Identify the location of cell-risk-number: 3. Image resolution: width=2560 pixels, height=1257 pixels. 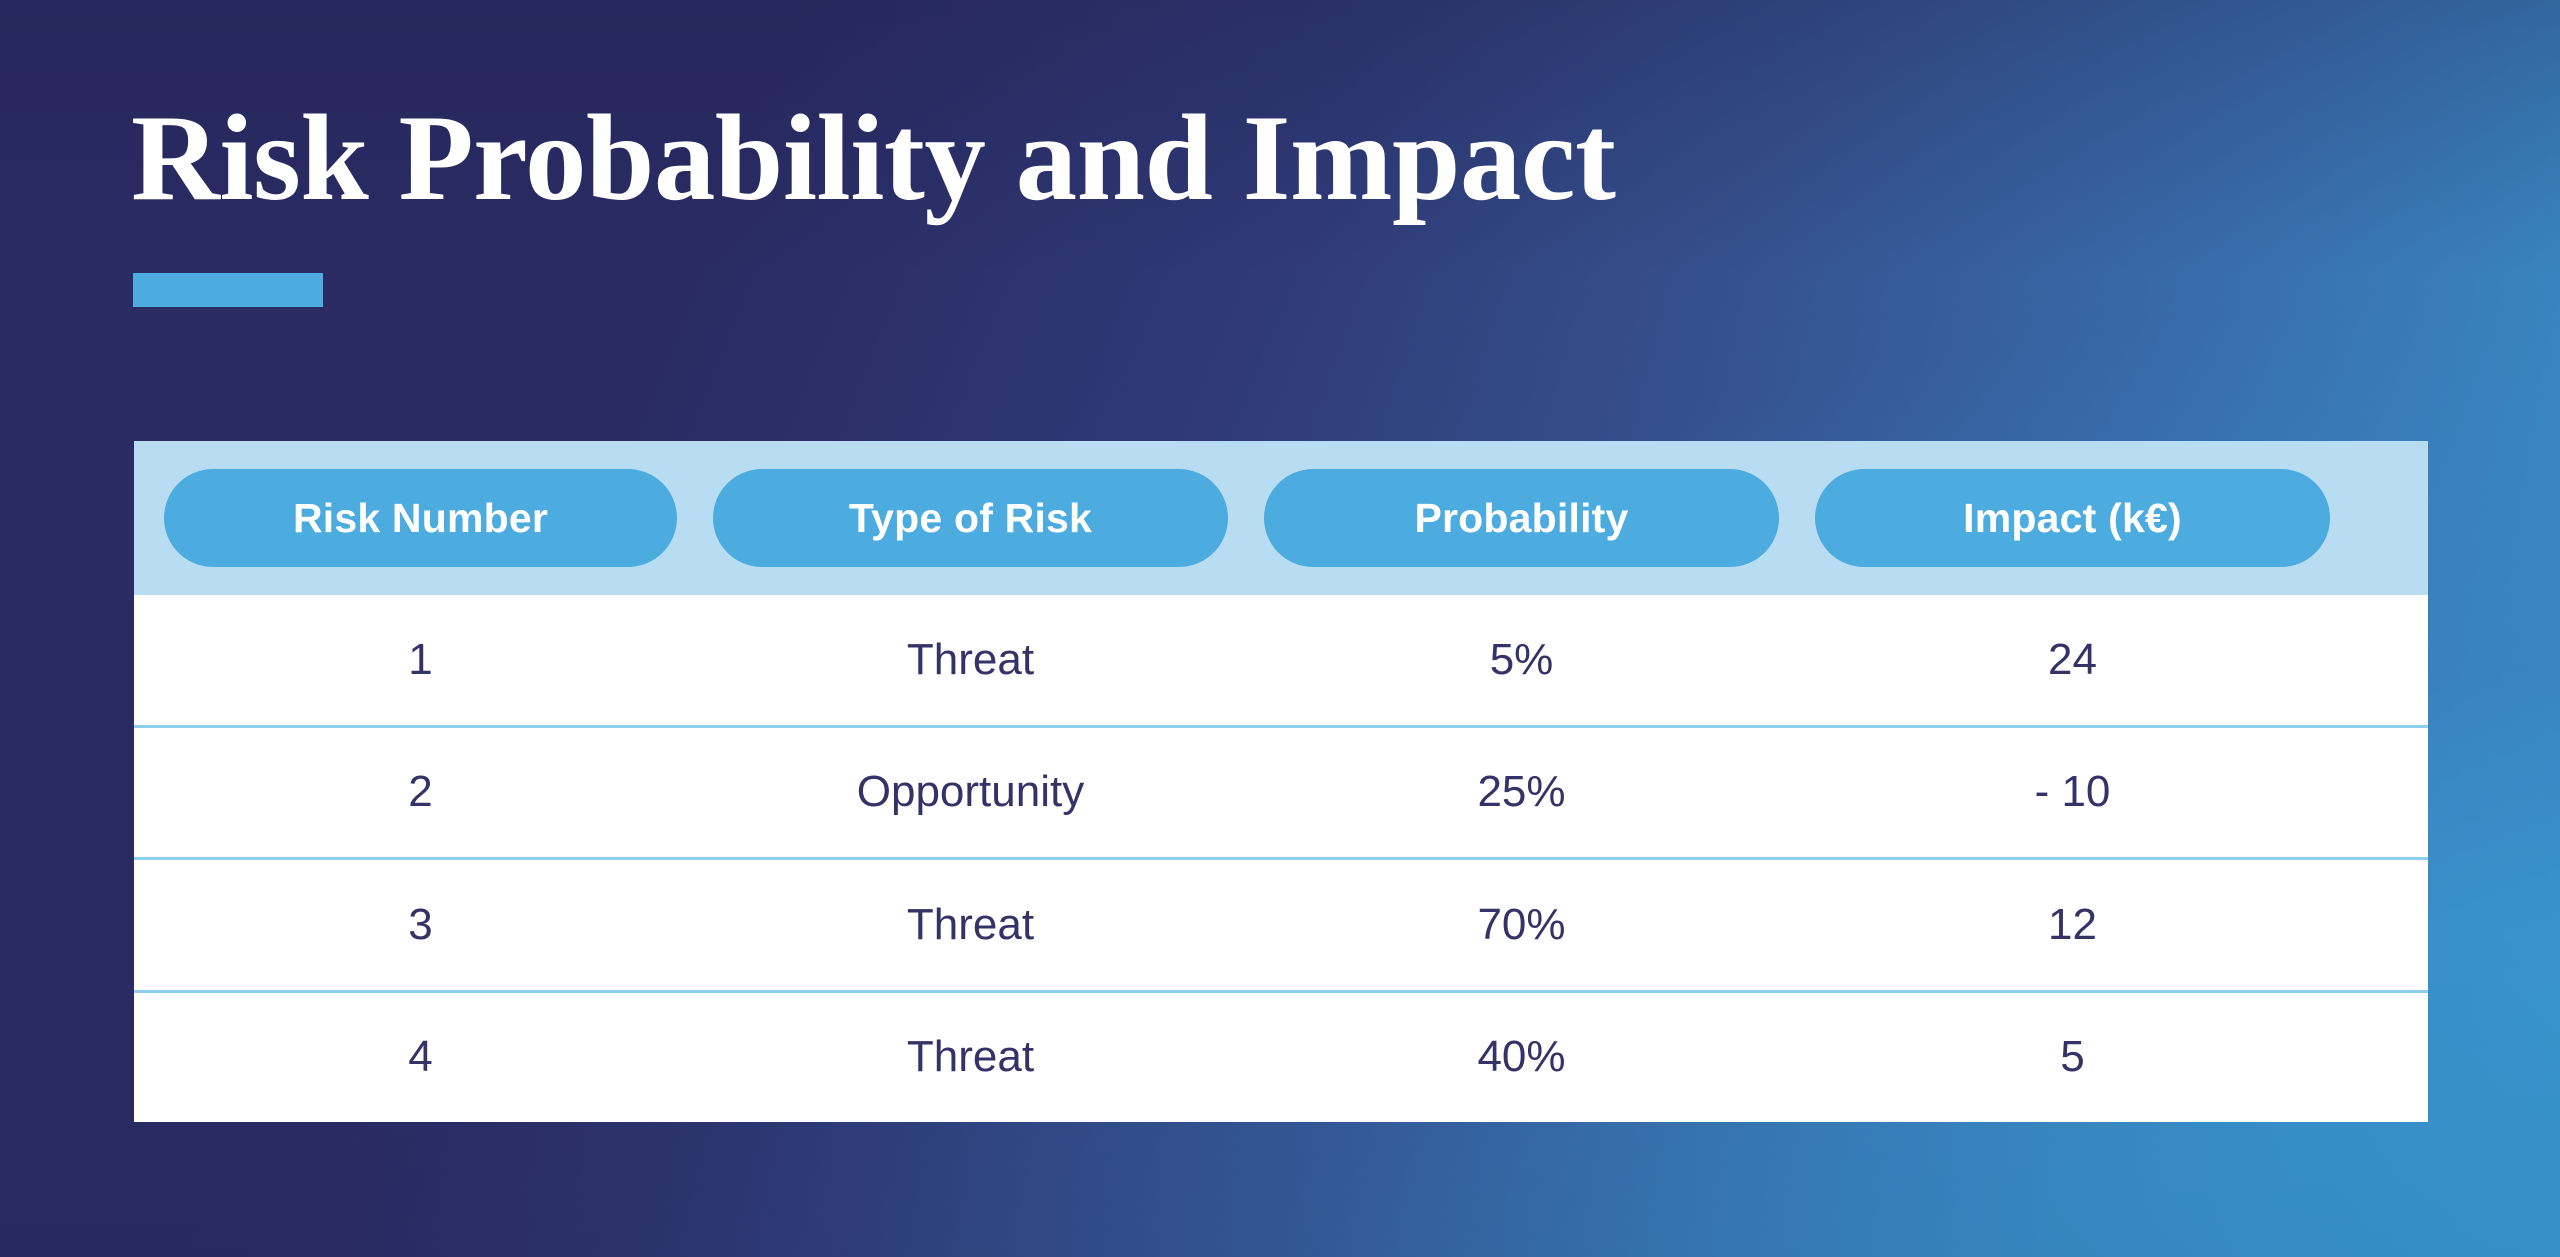
(420, 924).